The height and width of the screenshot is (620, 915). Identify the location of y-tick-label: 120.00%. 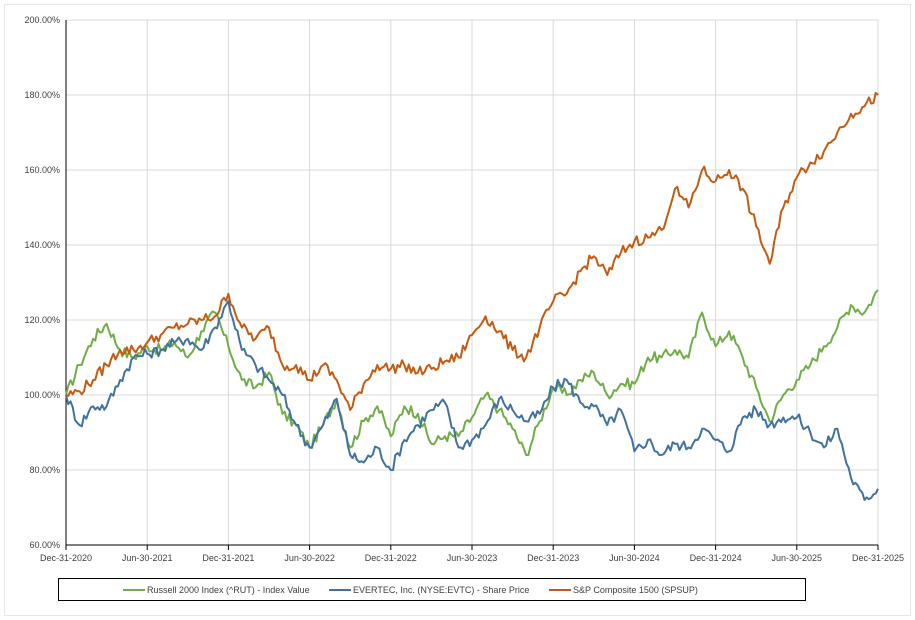
(42, 320).